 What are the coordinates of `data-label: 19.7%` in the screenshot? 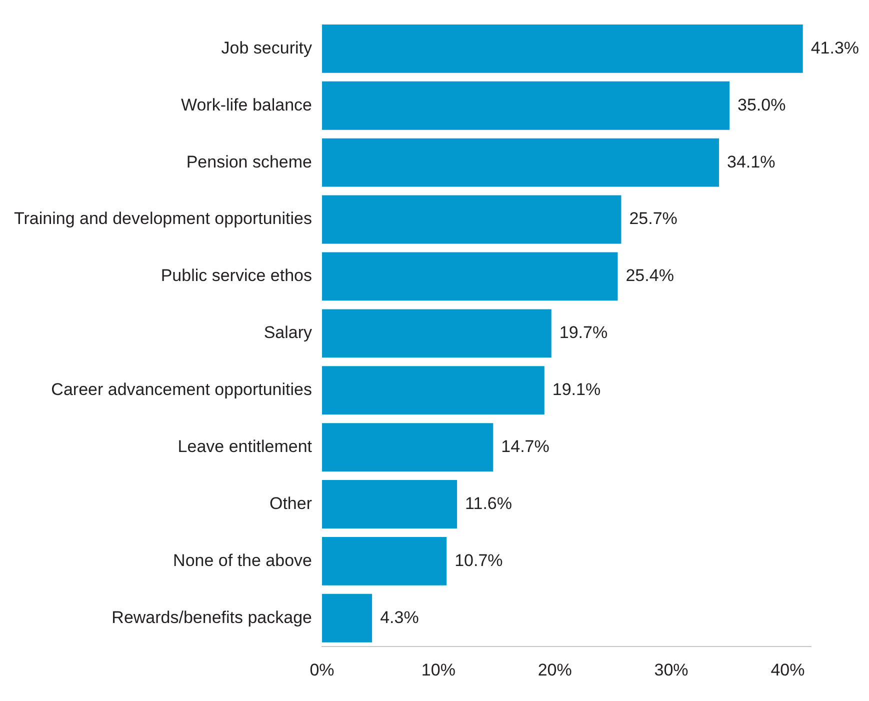 It's located at (583, 332).